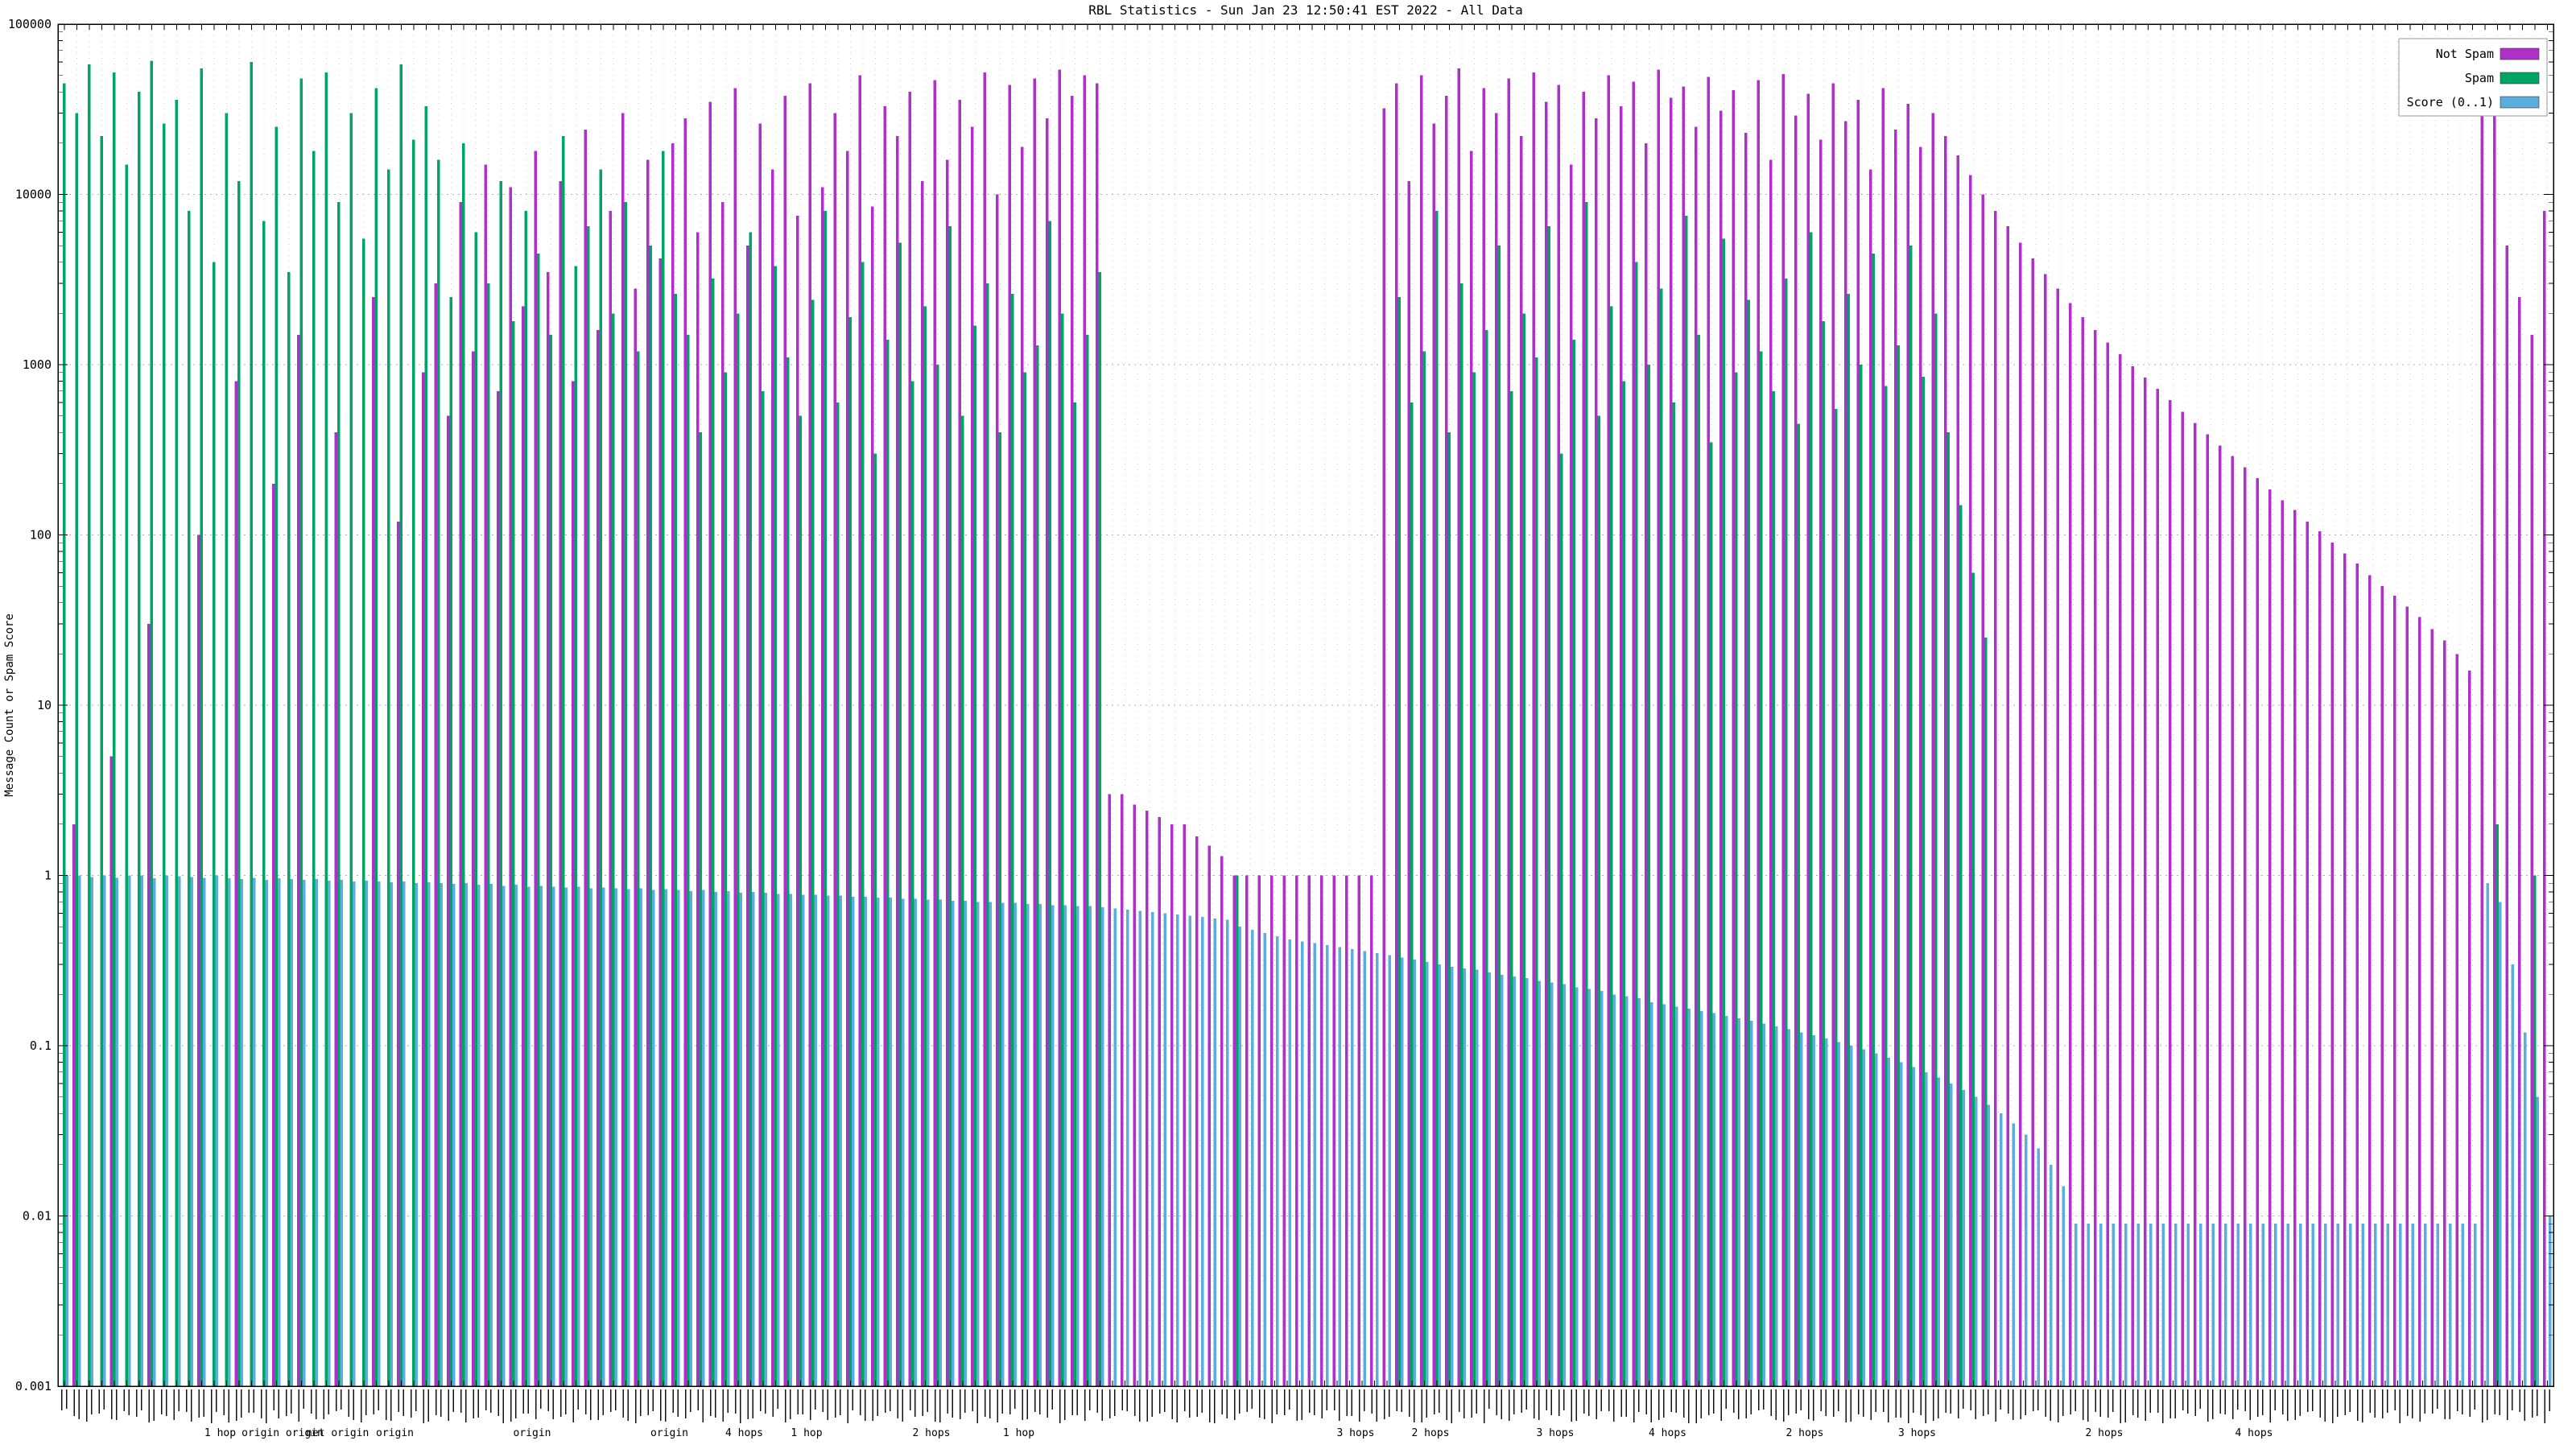  Describe the element at coordinates (283, 1433) in the screenshot. I see `svg-text: origin origin` at that location.